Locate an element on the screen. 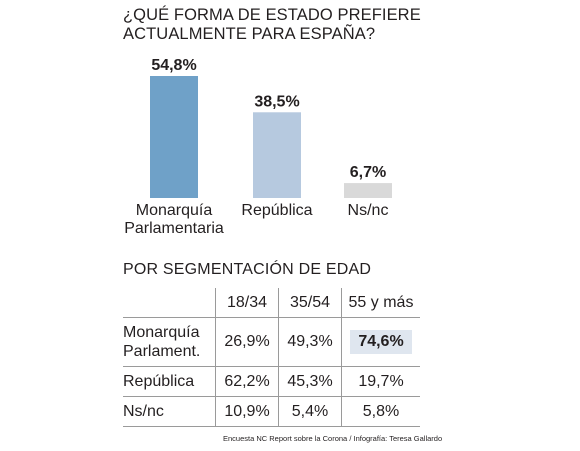 The height and width of the screenshot is (451, 580). table-row-nsnc: Ns/nc 10,9% 5,4% 5,8% is located at coordinates (271, 411).